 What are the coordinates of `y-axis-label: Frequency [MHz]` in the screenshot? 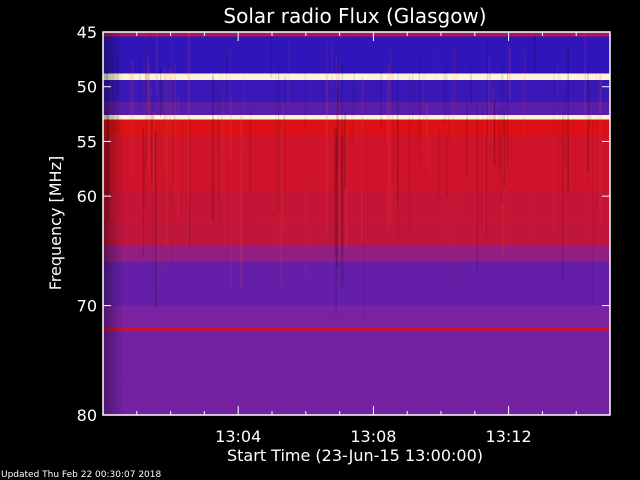 It's located at (55, 223).